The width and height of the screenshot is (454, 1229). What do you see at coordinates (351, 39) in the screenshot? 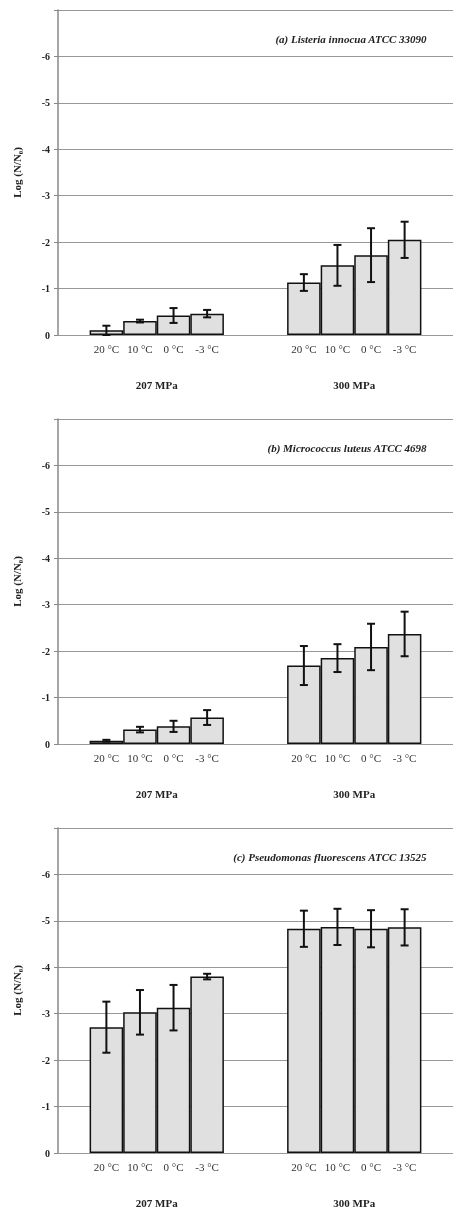
I see `text: (a) Listeria innocua ATCC 33090` at bounding box center [351, 39].